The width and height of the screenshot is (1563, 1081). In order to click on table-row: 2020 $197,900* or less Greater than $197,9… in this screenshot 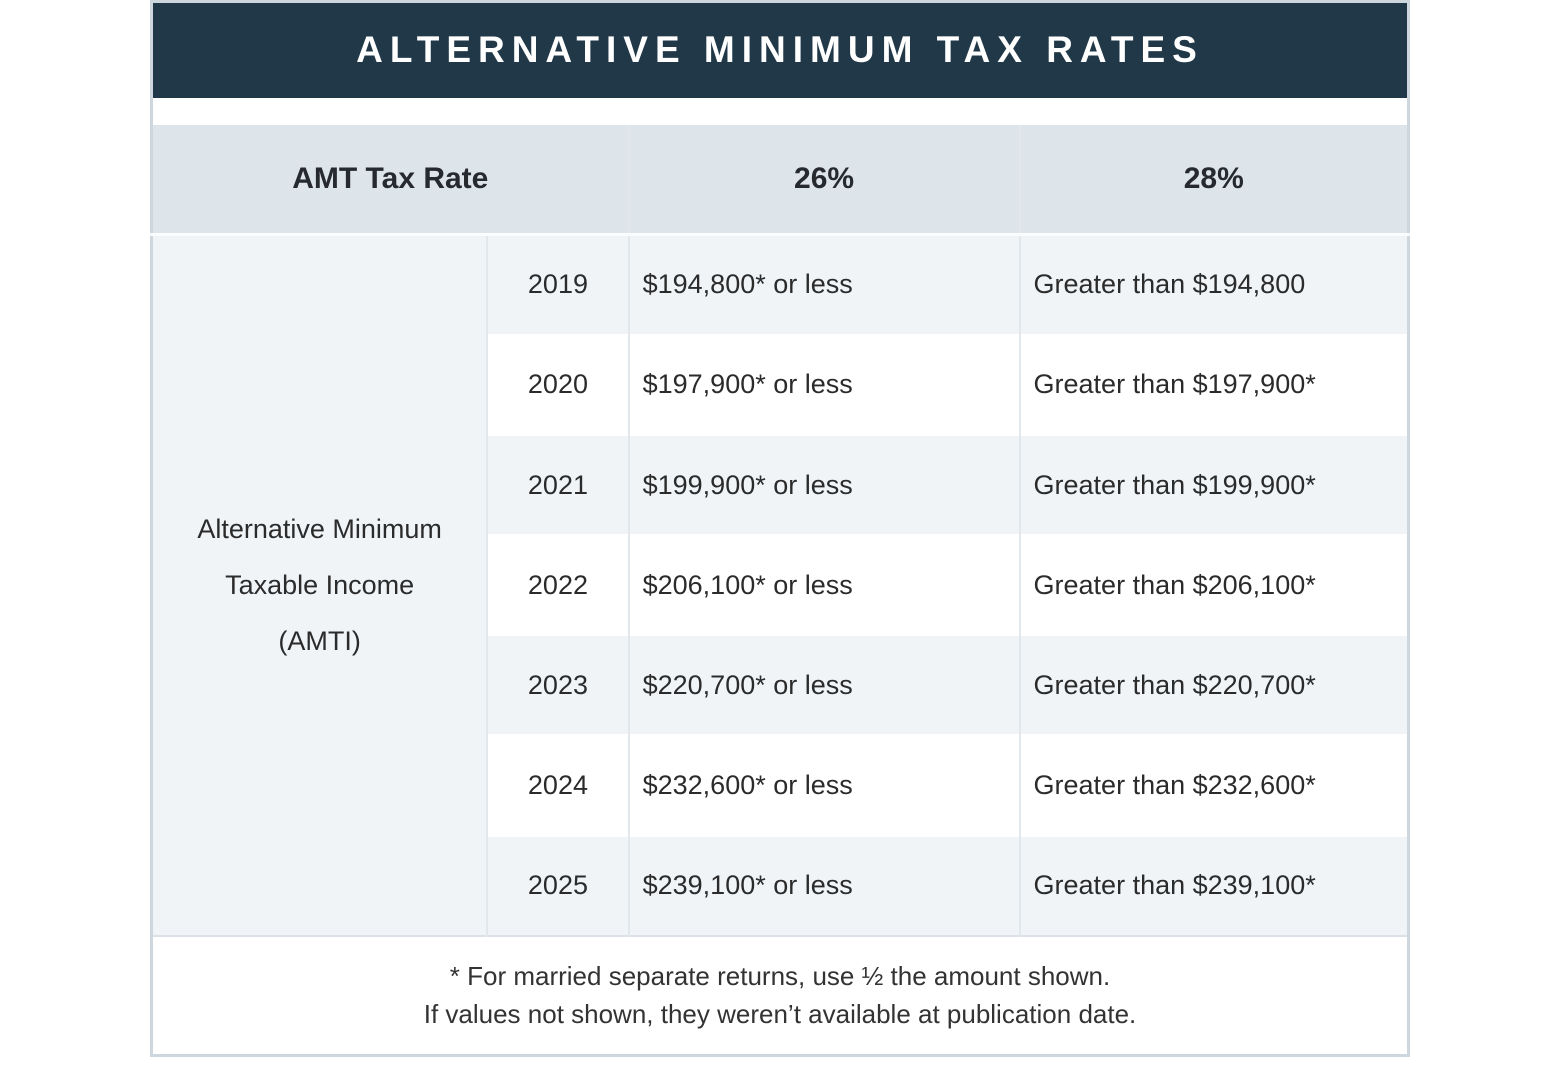, I will do `click(780, 384)`.